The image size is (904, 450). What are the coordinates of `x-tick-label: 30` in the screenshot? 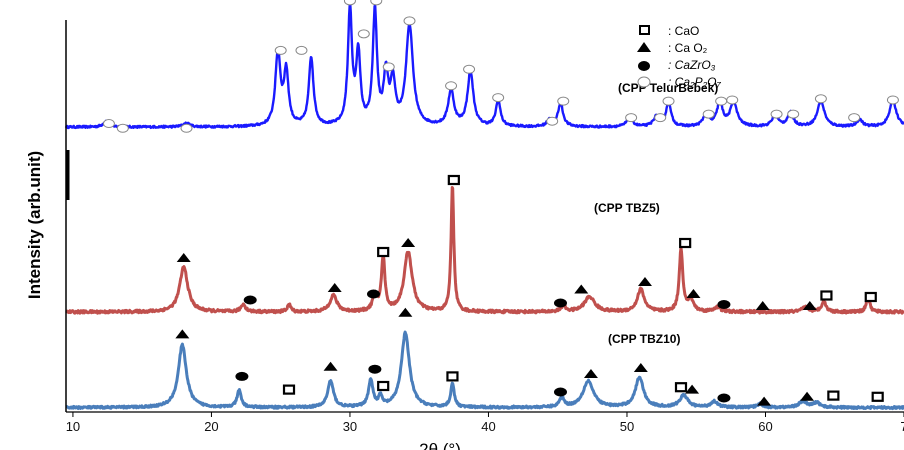 It's located at (350, 426).